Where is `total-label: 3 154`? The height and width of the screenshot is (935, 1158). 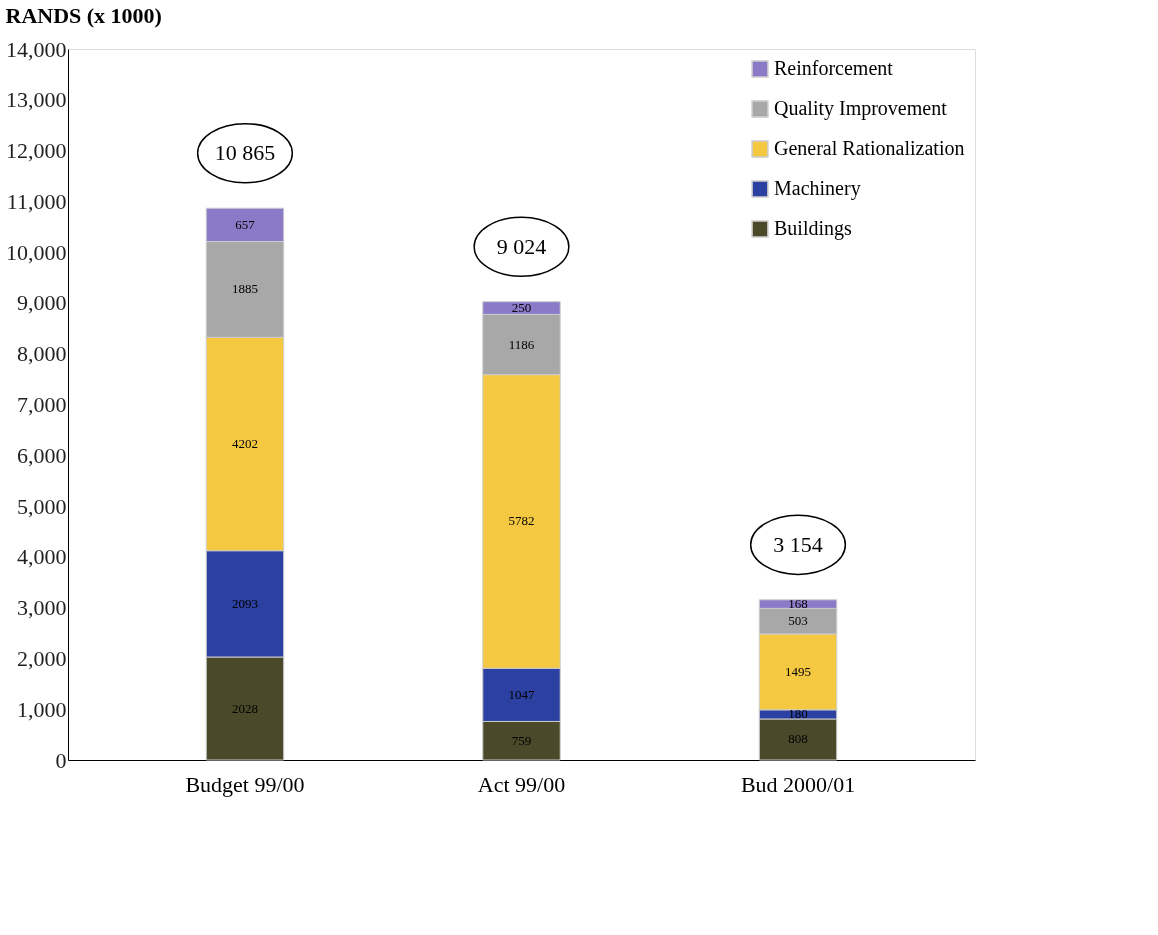
total-label: 3 154 is located at coordinates (798, 544).